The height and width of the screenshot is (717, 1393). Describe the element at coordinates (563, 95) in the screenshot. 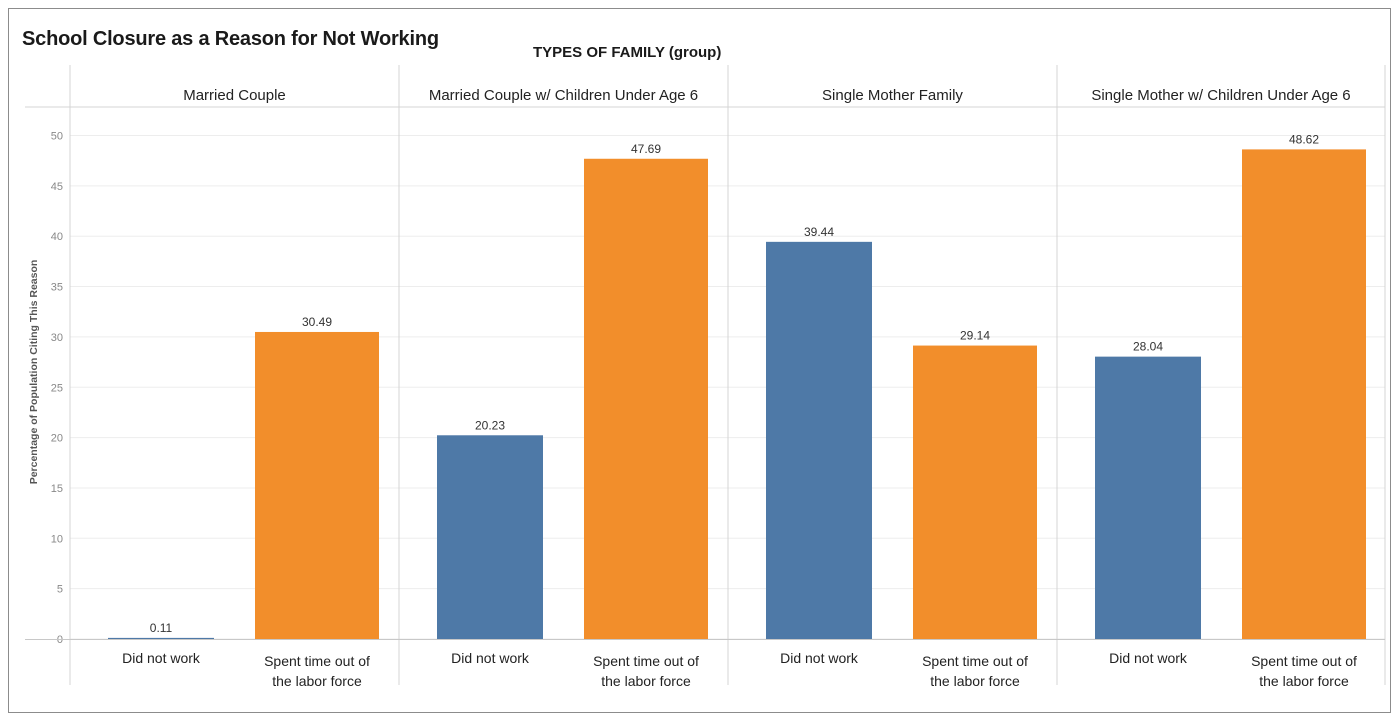

I see `panel-header-label: Married Couple w/ Children Under Age 6` at that location.